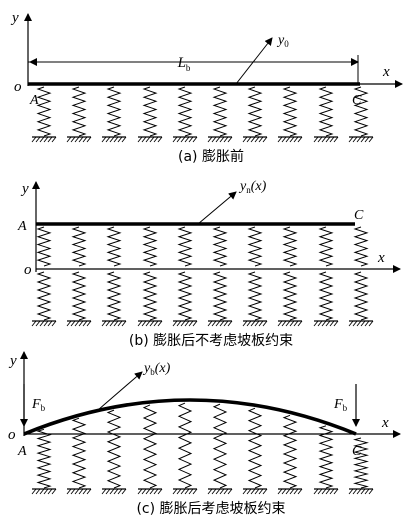 The width and height of the screenshot is (406, 525). I want to click on panel-c-displacement-arg: (x), so click(163, 368).